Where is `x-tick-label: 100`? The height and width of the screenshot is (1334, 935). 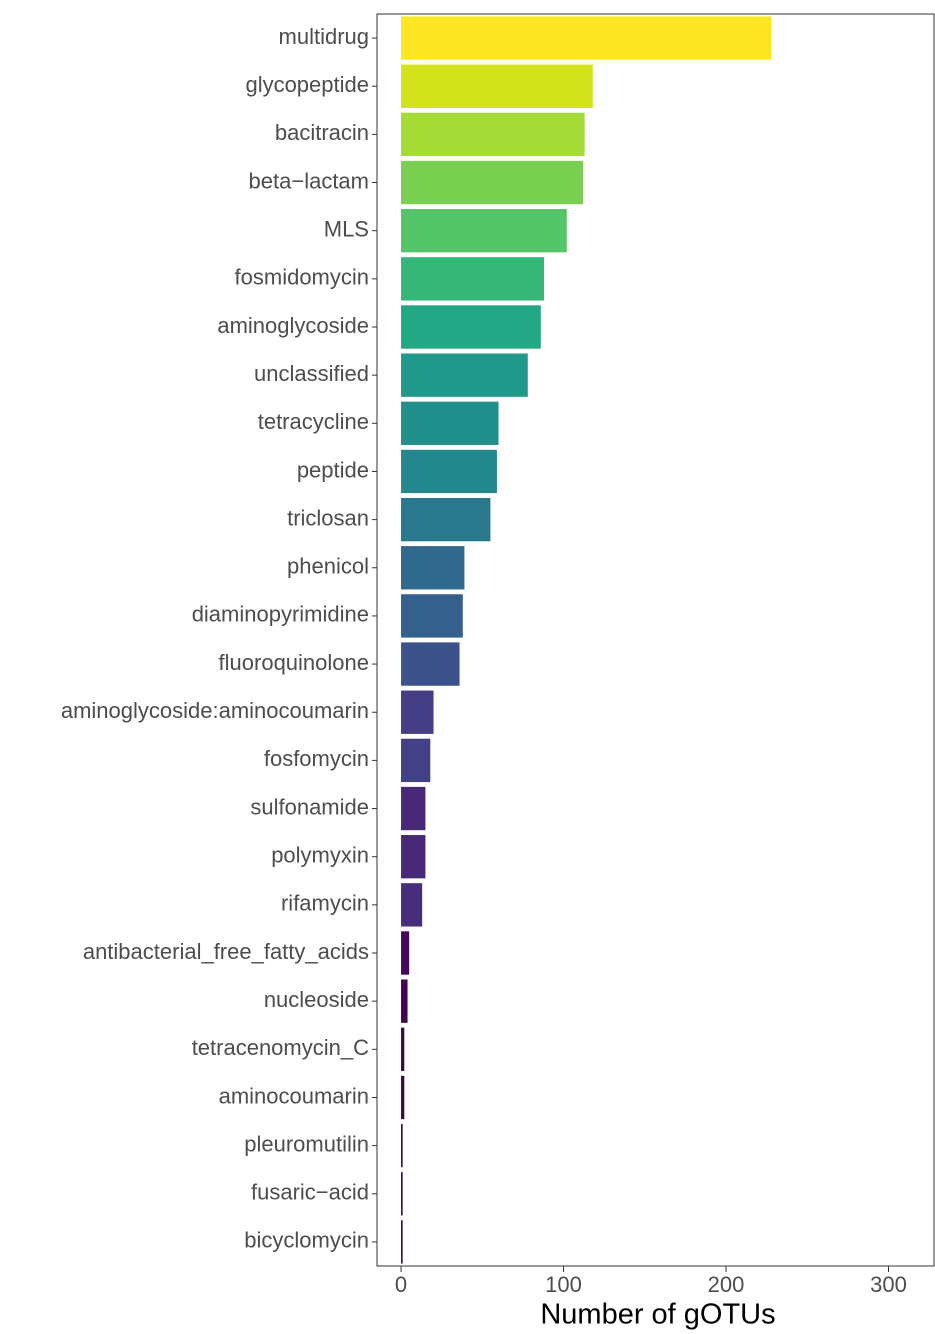 x-tick-label: 100 is located at coordinates (563, 1284).